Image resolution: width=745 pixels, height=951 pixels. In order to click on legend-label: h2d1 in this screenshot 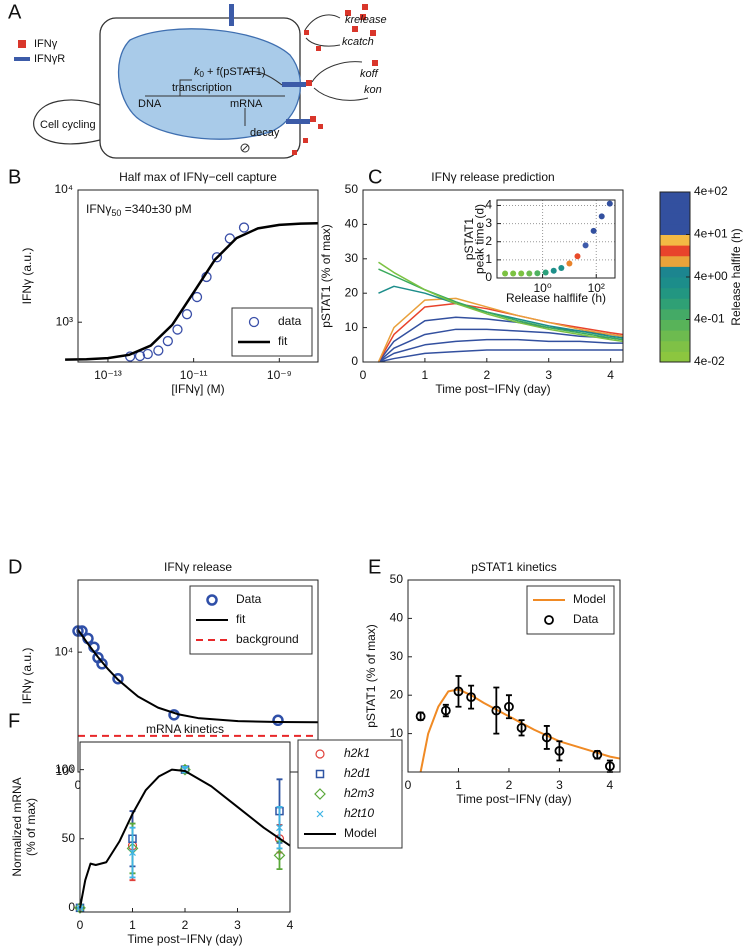, I will do `click(357, 773)`.